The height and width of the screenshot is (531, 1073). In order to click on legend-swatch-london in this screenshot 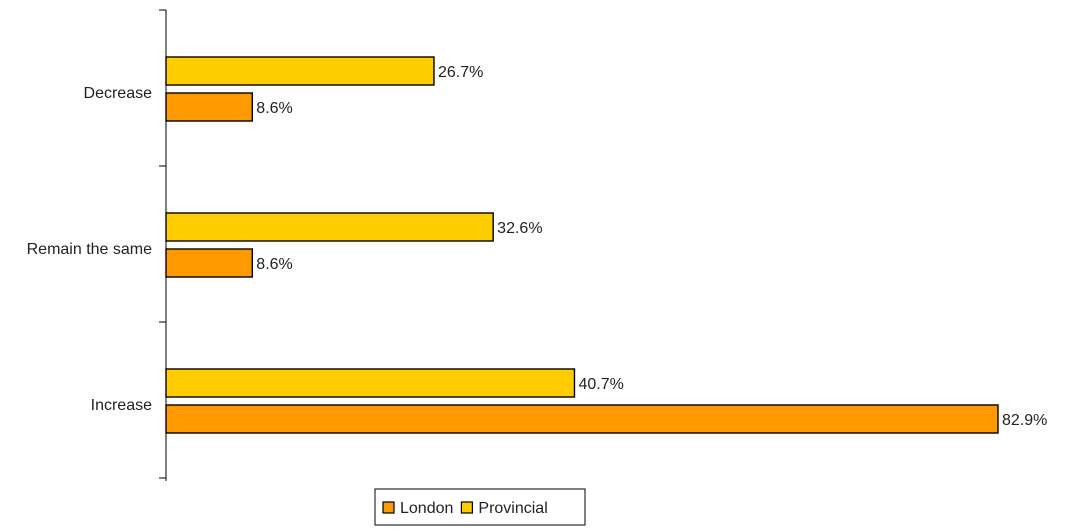, I will do `click(388, 507)`.